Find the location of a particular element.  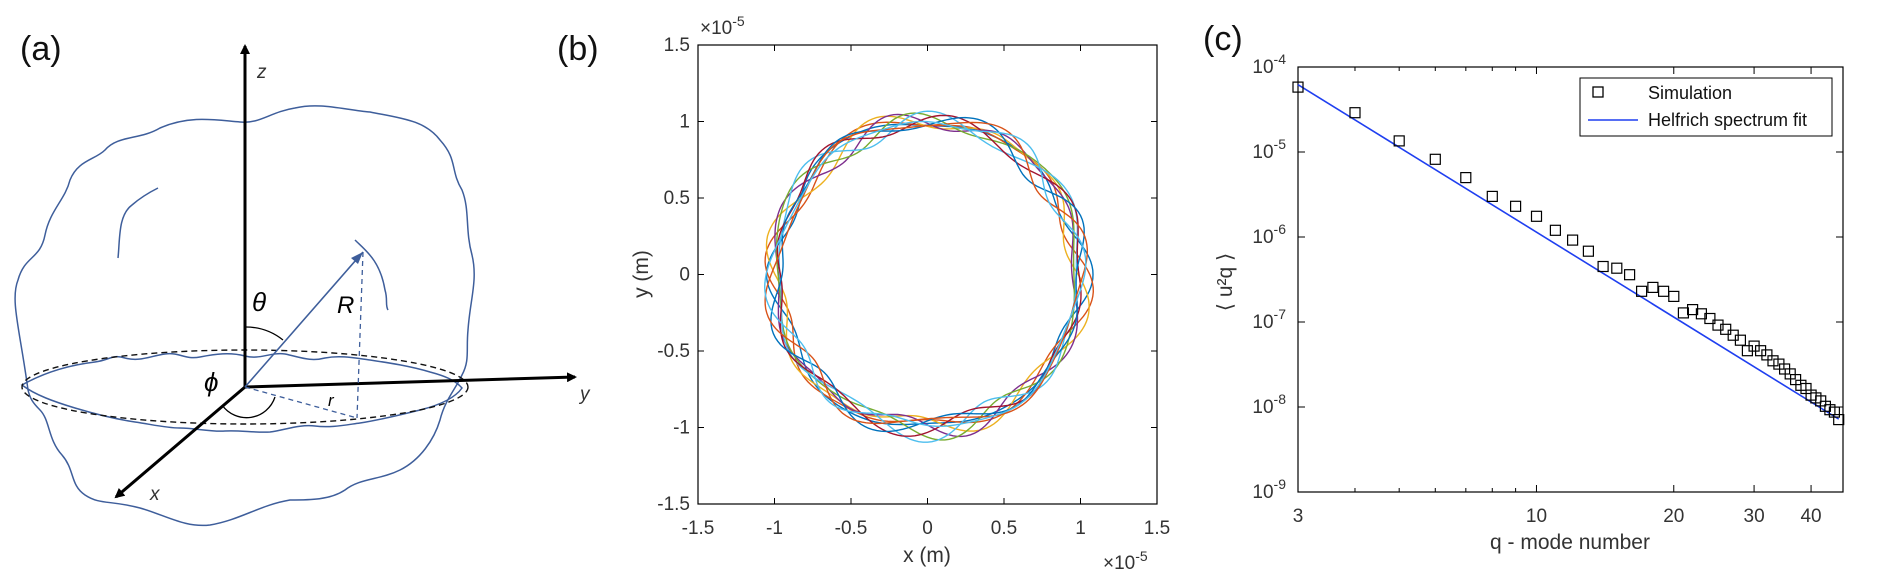

panel-a-letter: (a) is located at coordinates (41, 49).